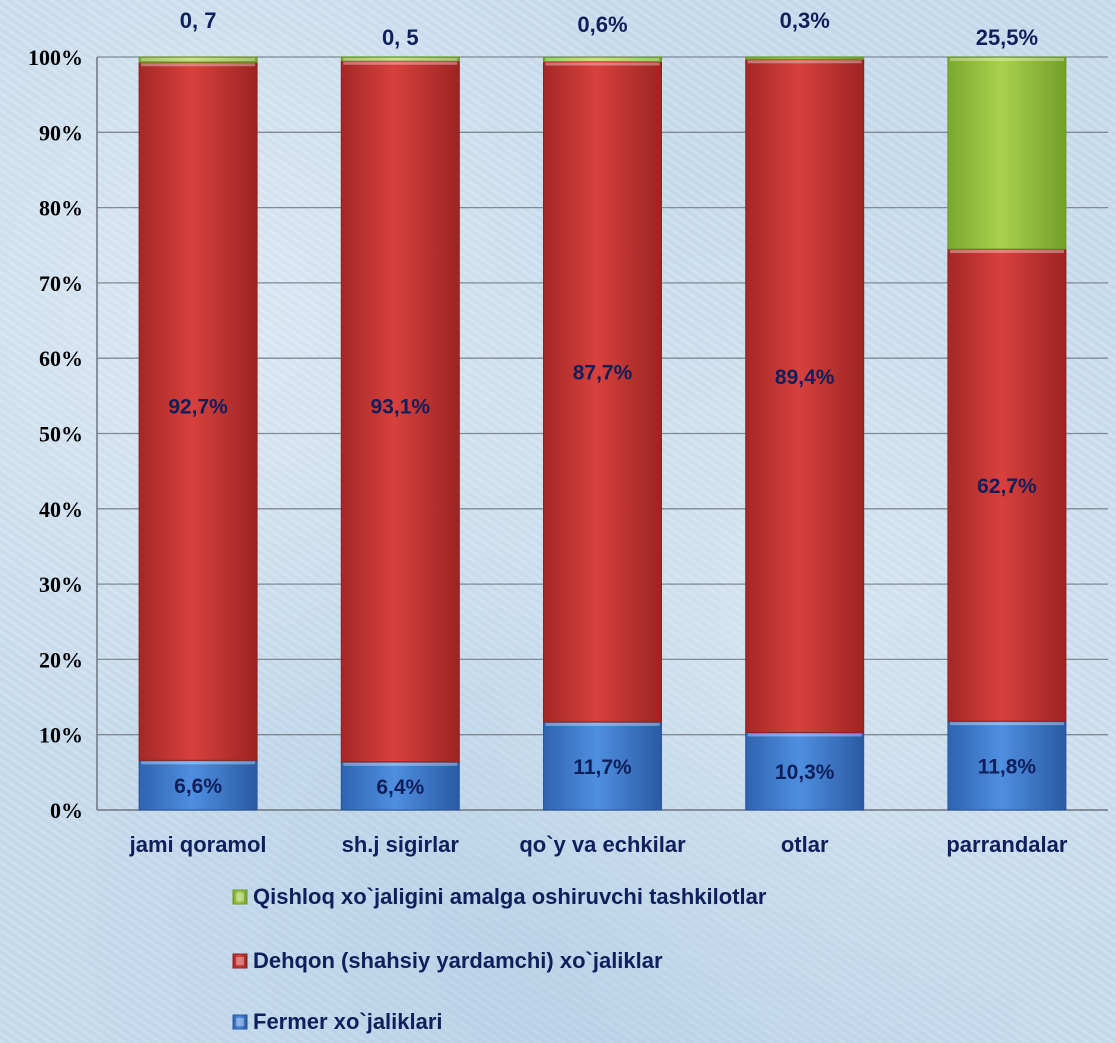 Image resolution: width=1116 pixels, height=1043 pixels. Describe the element at coordinates (458, 960) in the screenshot. I see `legend-label: Dehqon (shahsiy yardamchi) xo`jaliklar` at that location.